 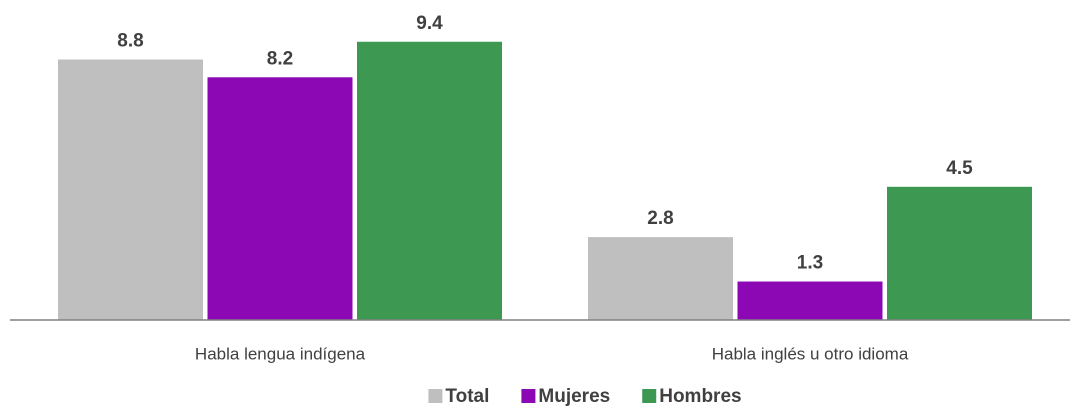 What do you see at coordinates (280, 353) in the screenshot?
I see `x-tick-label: Habla lengua indígena` at bounding box center [280, 353].